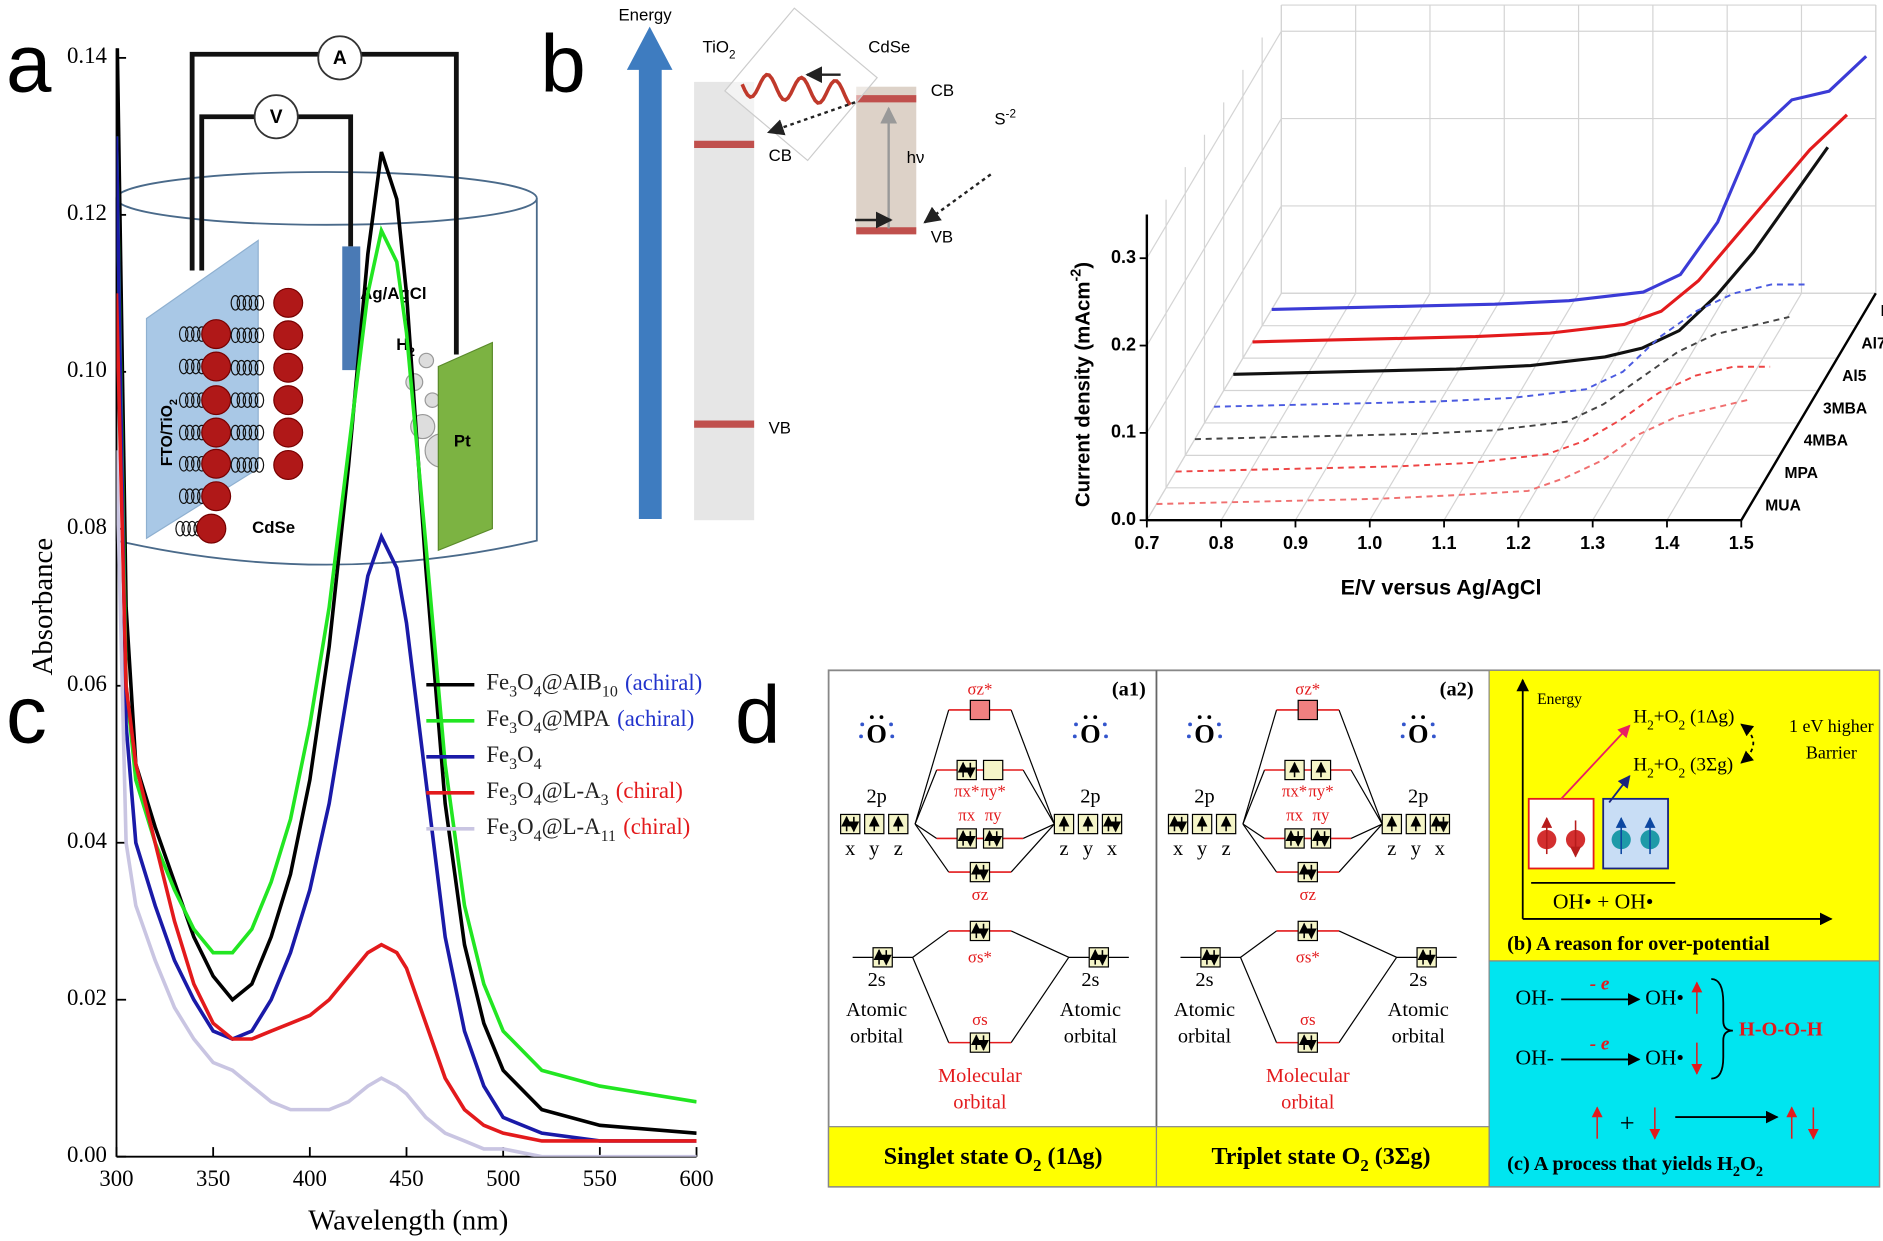  I want to click on reference-electrode, so click(351, 308).